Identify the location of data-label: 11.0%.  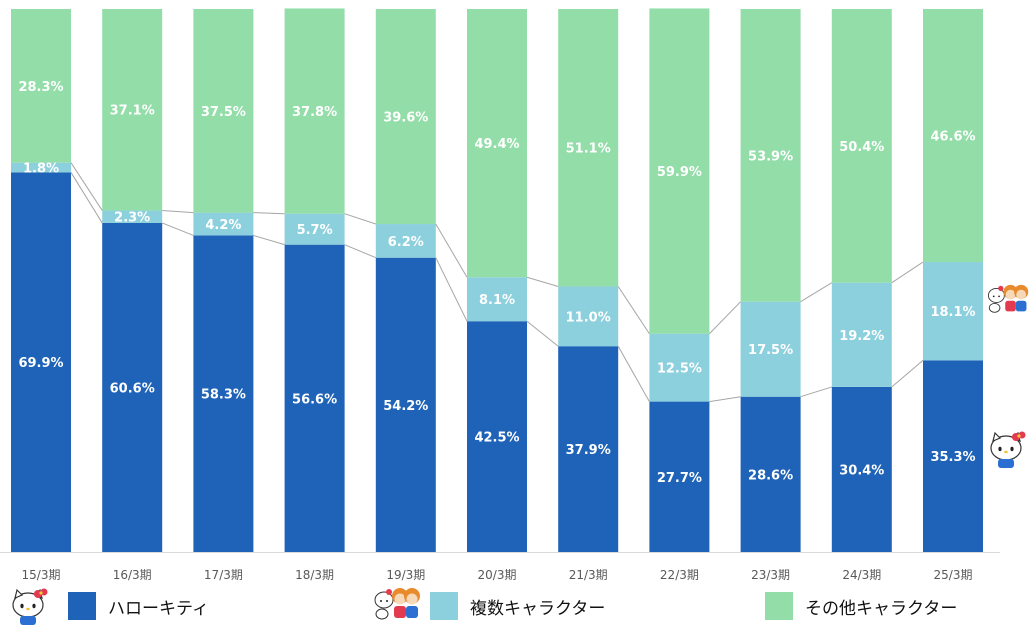
(588, 317).